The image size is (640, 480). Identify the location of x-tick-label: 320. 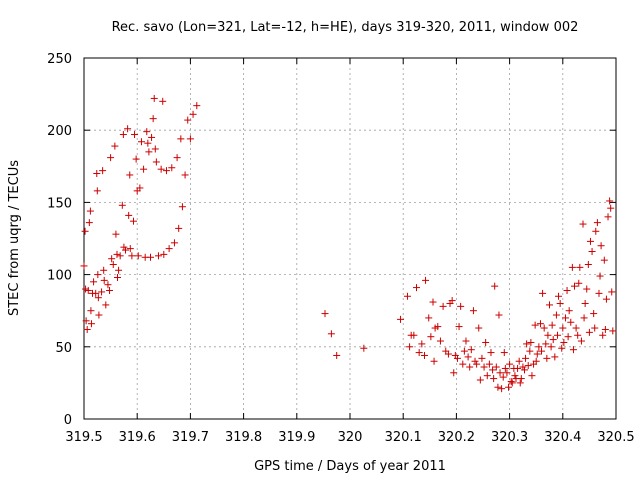
(350, 437).